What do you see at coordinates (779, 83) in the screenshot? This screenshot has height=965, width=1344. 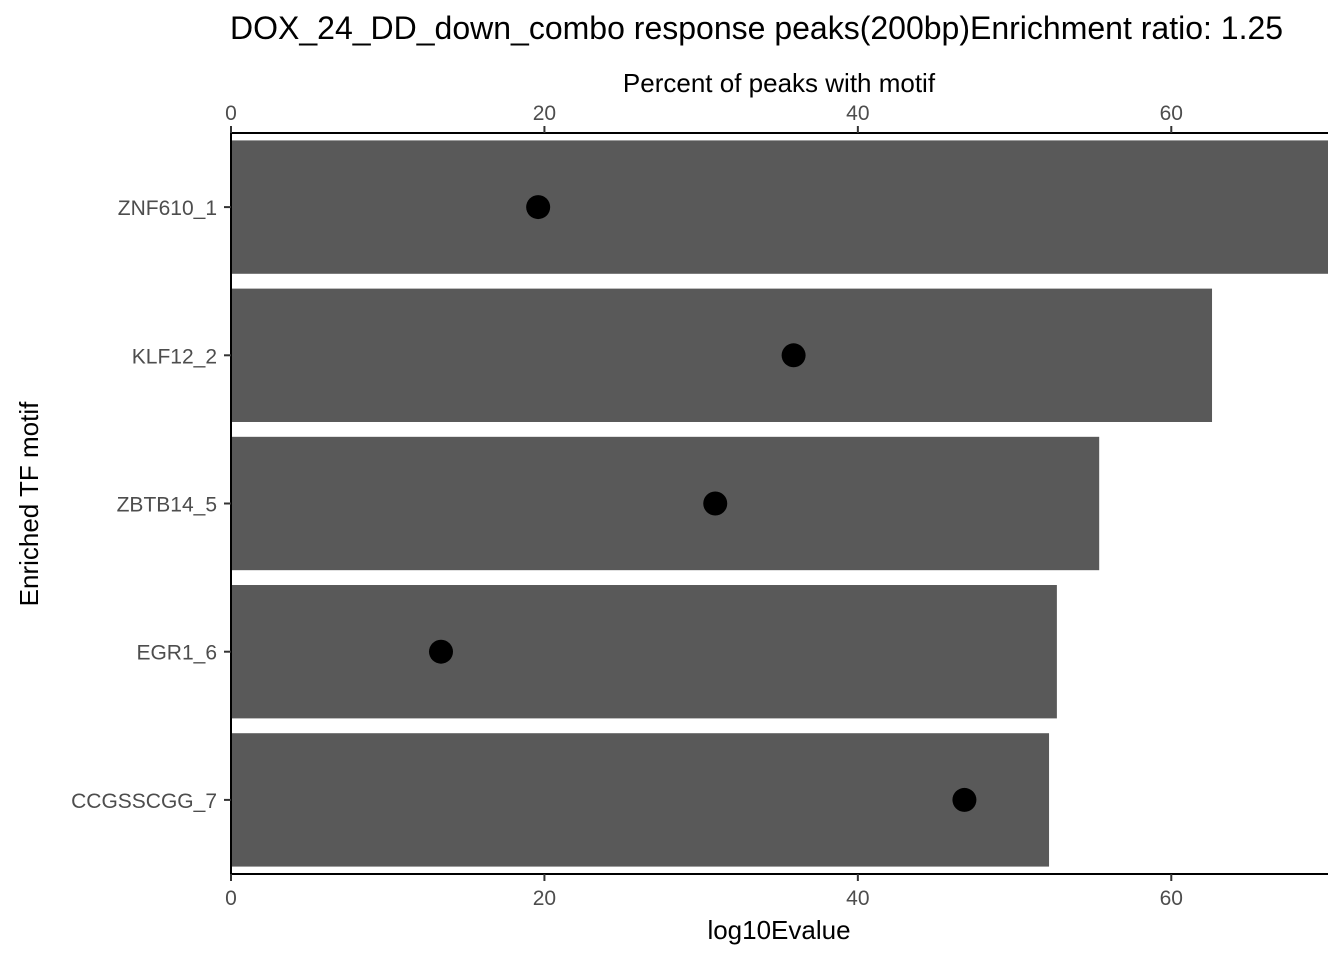 I see `top-axis-label: Percent of peaks with motif` at bounding box center [779, 83].